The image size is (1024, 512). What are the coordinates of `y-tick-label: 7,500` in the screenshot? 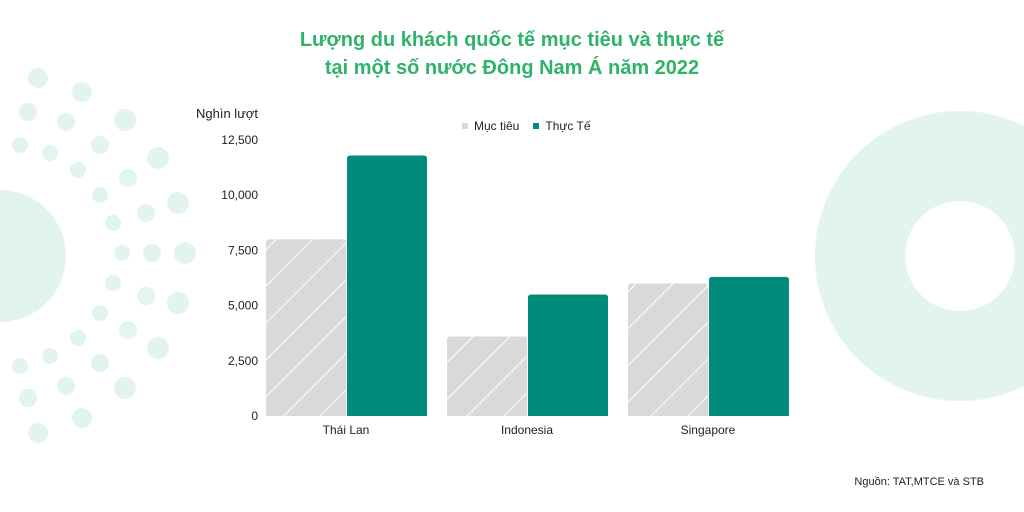 It's located at (243, 250).